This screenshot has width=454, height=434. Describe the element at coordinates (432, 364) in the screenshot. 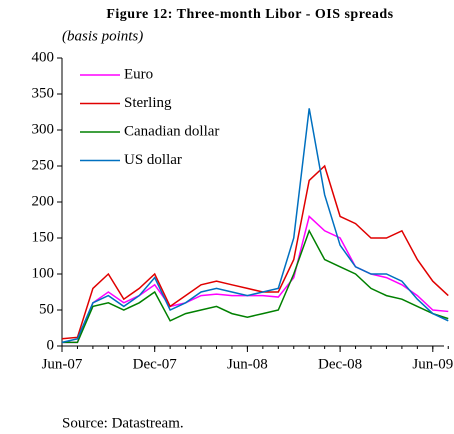

I see `x-tick-label: Jun-09` at that location.